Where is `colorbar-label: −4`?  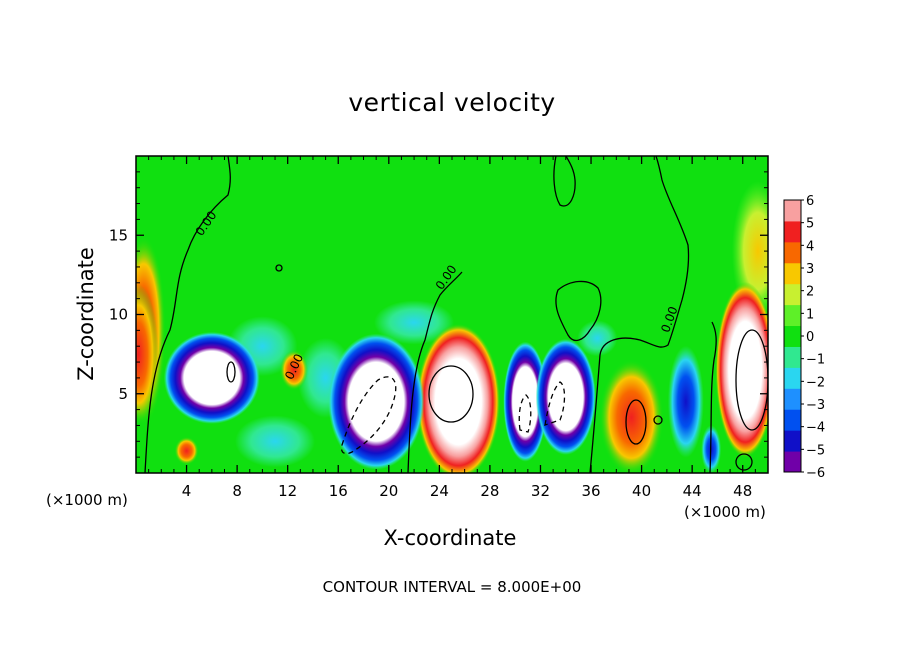 colorbar-label: −4 is located at coordinates (815, 428).